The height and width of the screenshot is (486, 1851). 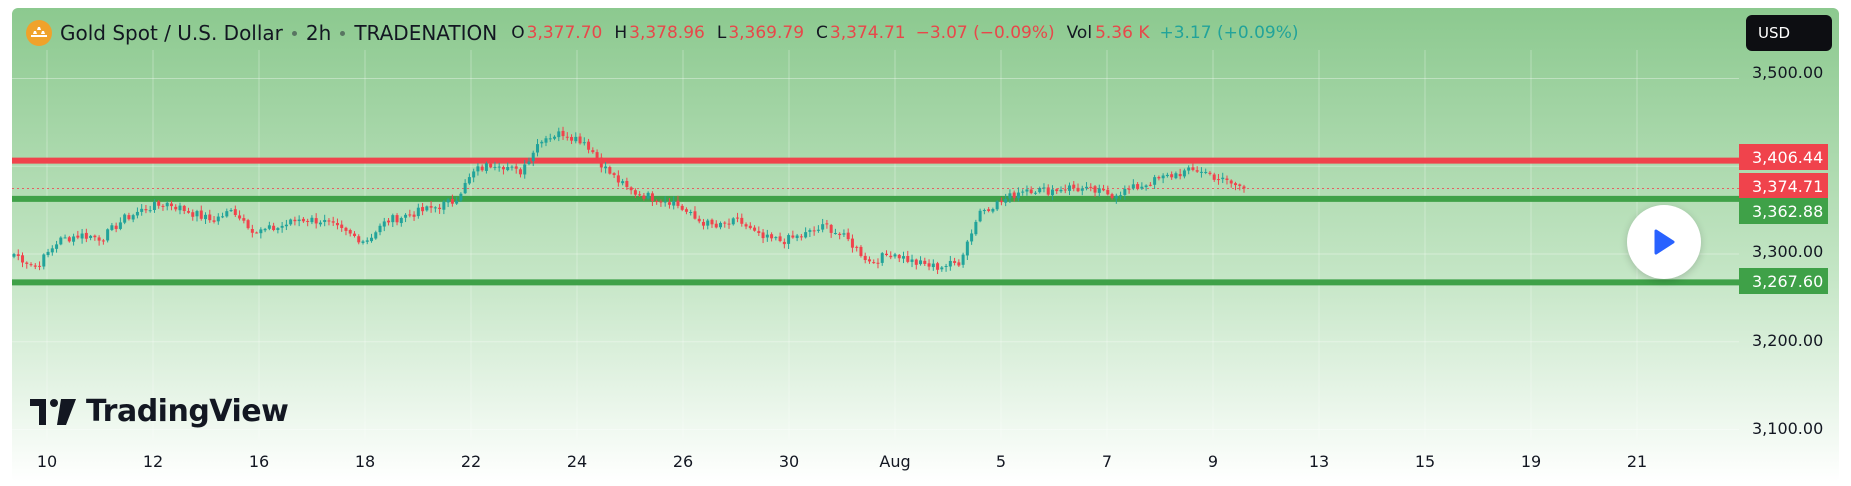 What do you see at coordinates (1783, 281) in the screenshot?
I see `support-lower-price-tag: 3,267.60` at bounding box center [1783, 281].